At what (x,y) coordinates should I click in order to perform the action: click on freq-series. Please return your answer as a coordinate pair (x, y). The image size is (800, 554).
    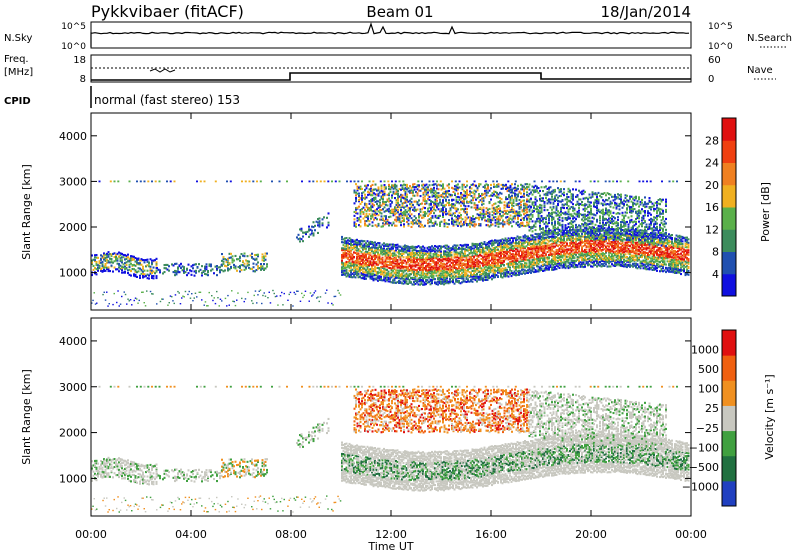
    Looking at the image, I should click on (391, 76).